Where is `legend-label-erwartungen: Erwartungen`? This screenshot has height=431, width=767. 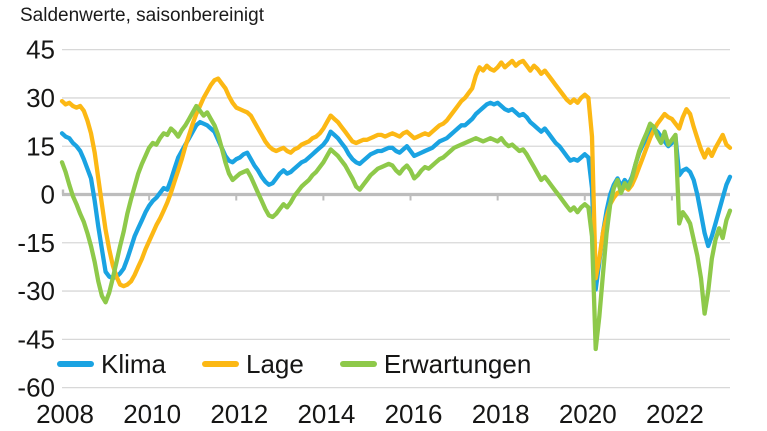 legend-label-erwartungen: Erwartungen is located at coordinates (457, 364).